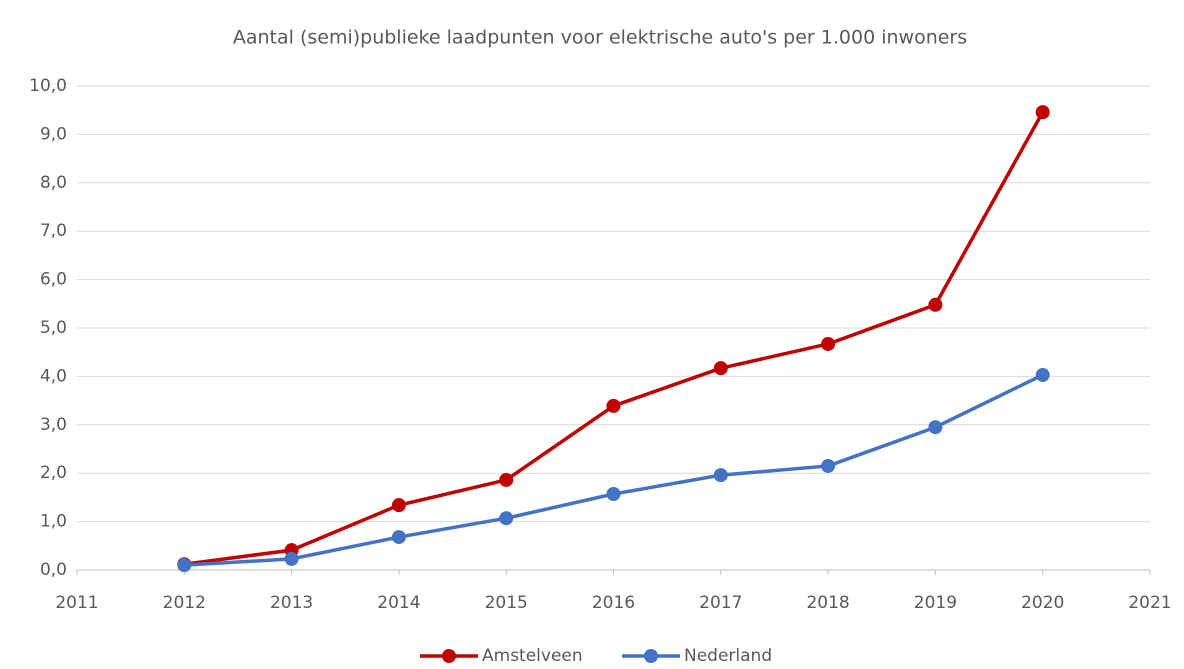 The height and width of the screenshot is (669, 1184). I want to click on x-tick-label: 2014, so click(398, 603).